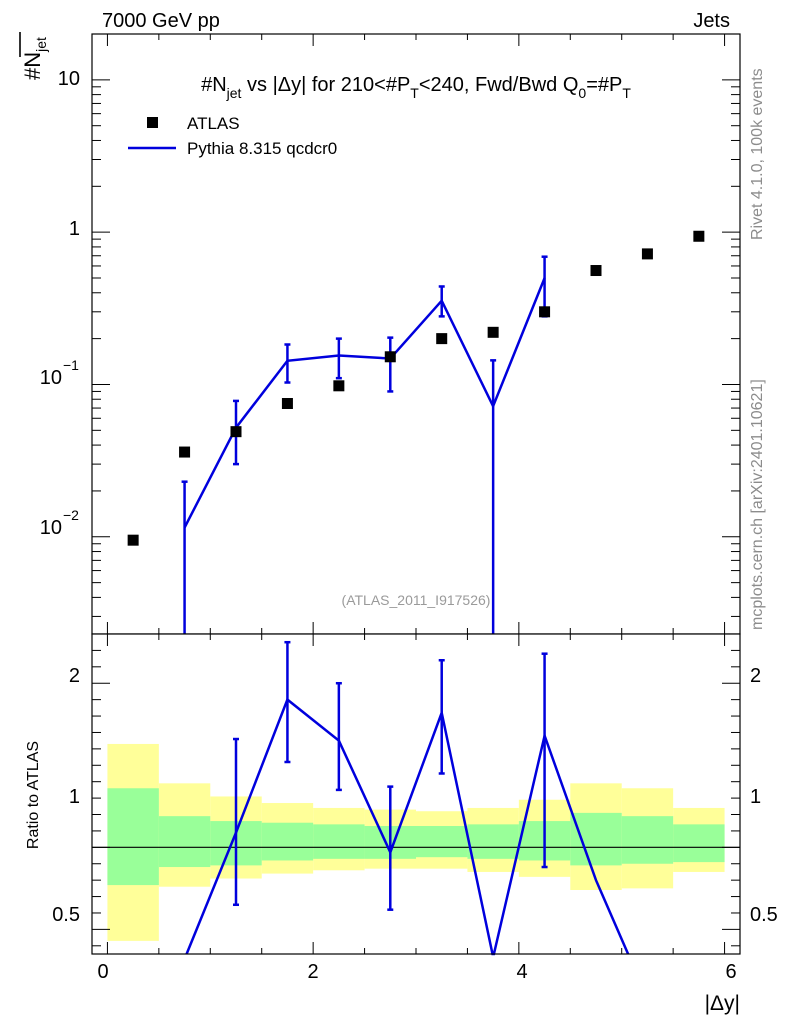 The image size is (786, 1024). I want to click on title-sub-jet: jet, so click(234, 93).